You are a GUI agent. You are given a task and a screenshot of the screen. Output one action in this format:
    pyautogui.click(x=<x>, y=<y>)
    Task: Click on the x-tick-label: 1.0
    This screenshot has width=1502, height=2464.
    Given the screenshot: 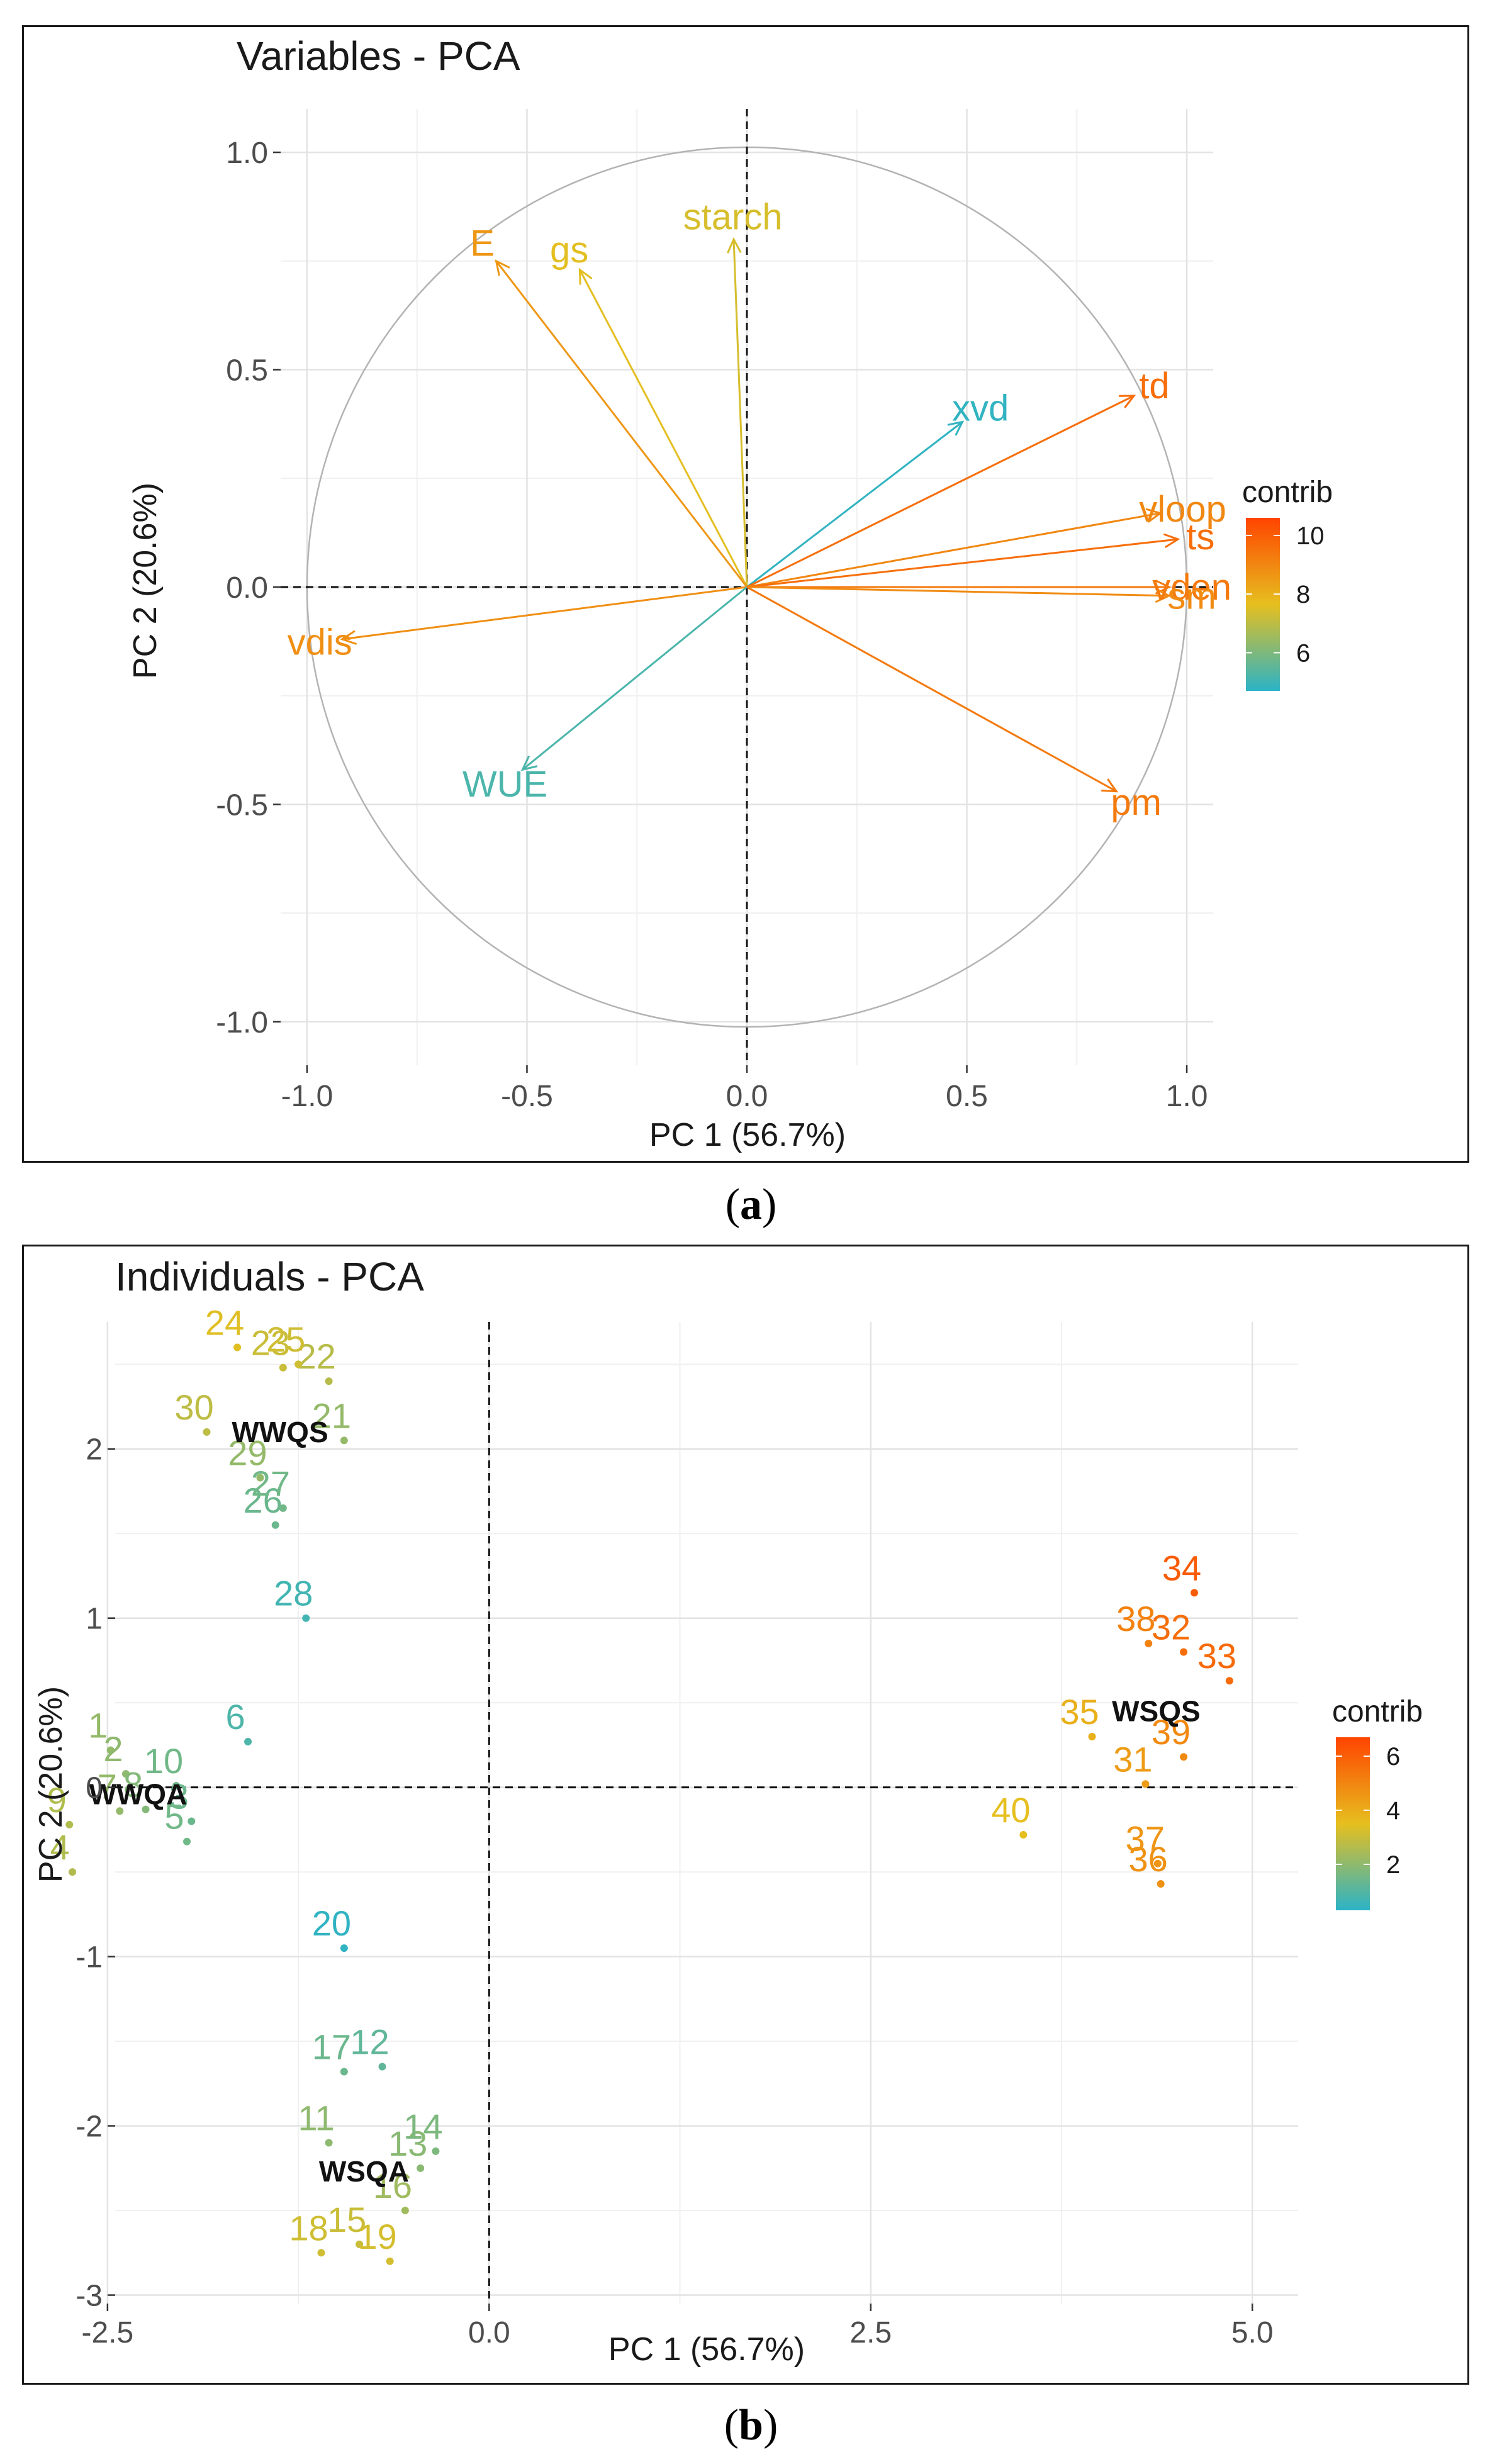 What is the action you would take?
    pyautogui.click(x=1187, y=1096)
    